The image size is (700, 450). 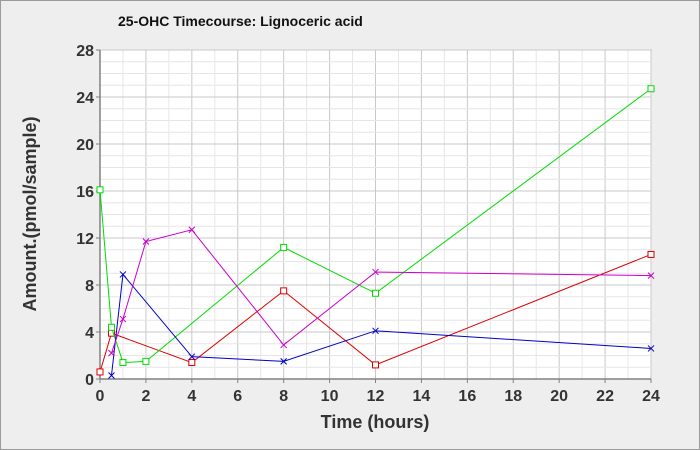 I want to click on y-axis-ticks: 0 4 8 12 16 20 24 28, so click(x=88, y=216).